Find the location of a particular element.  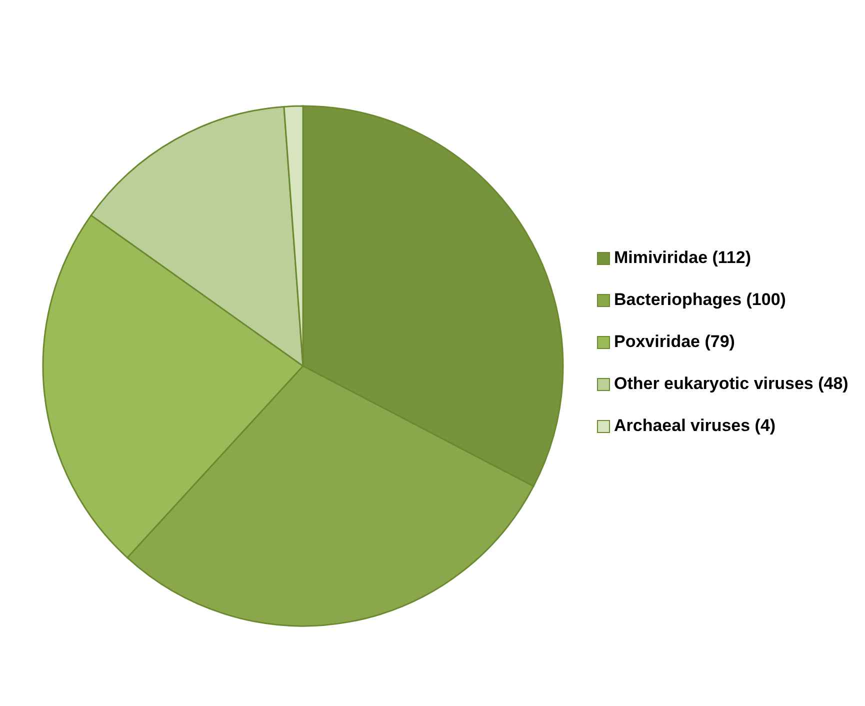

legend-label: Archaeal viruses (4) is located at coordinates (695, 426).